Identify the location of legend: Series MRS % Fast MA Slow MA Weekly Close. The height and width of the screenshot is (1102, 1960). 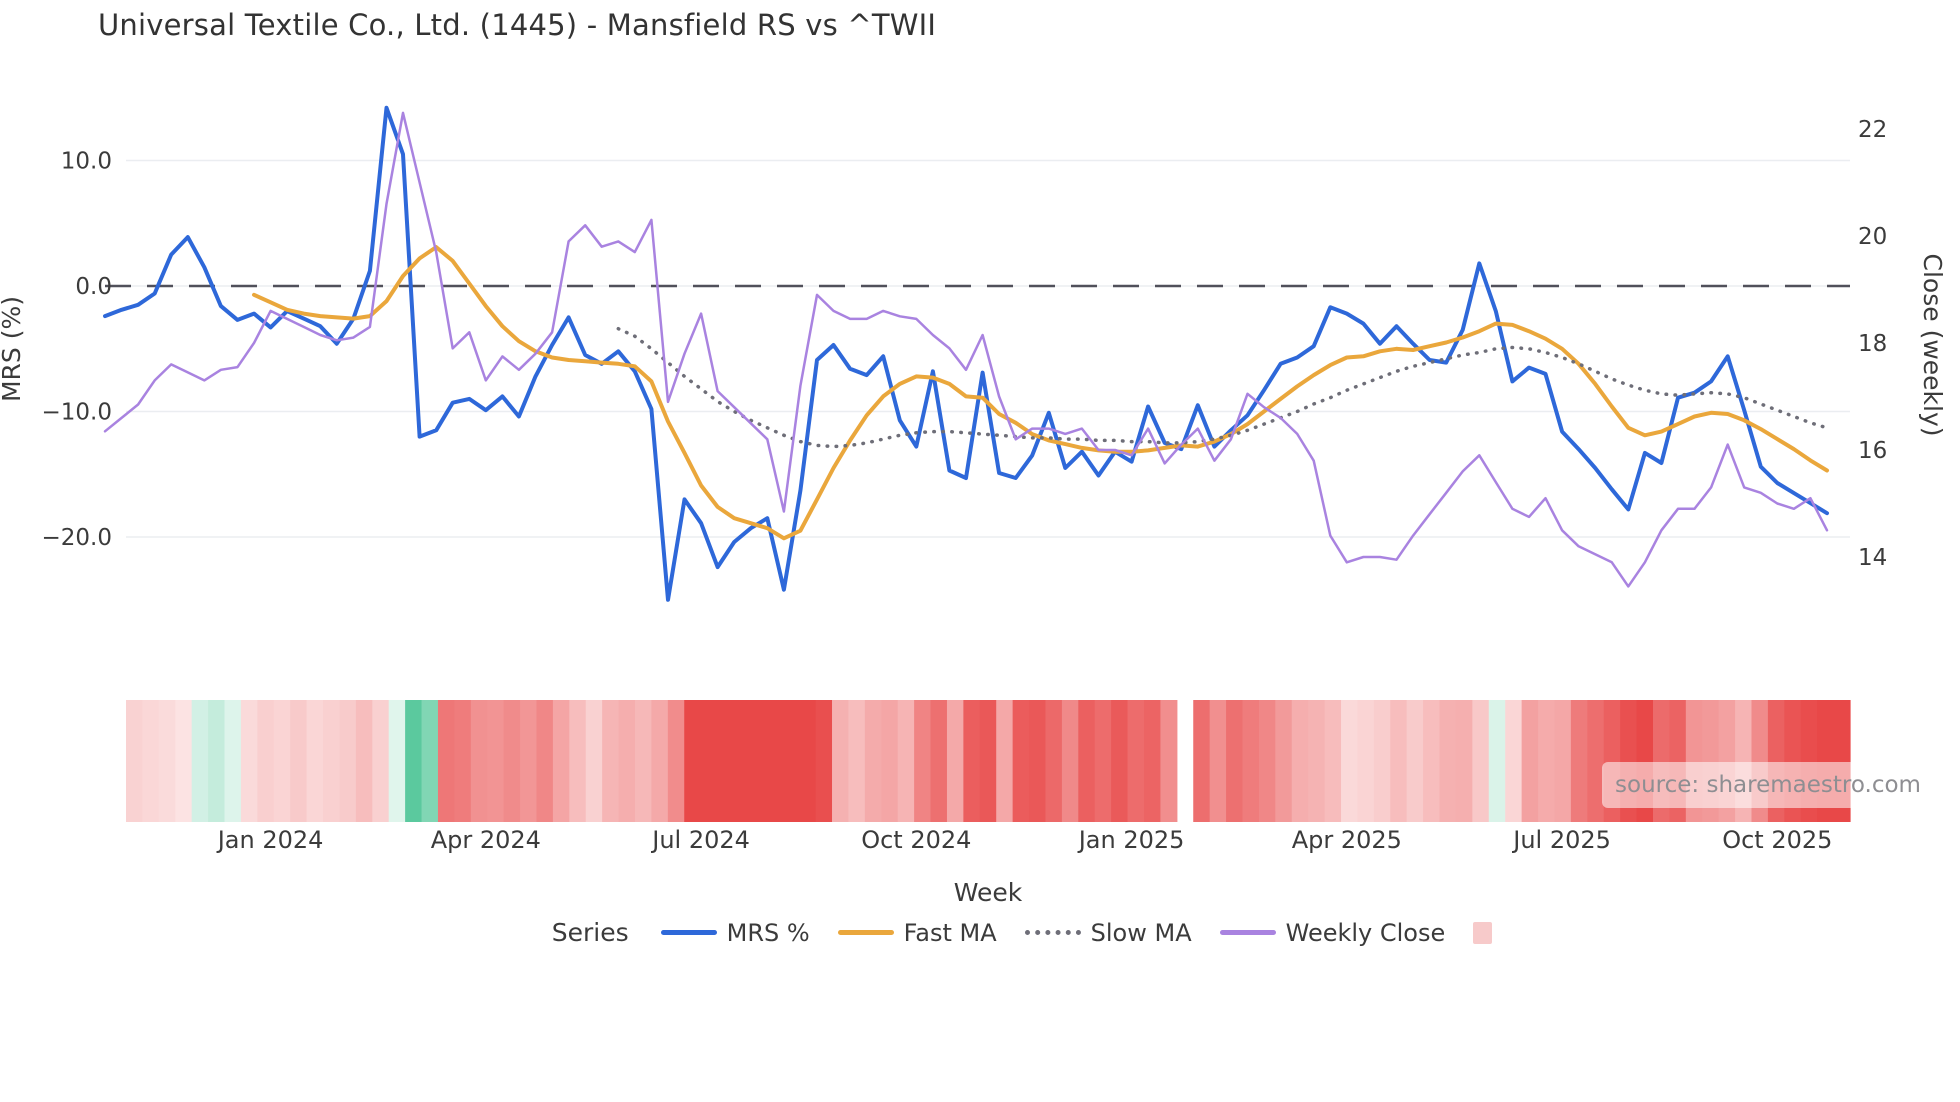
(980, 932).